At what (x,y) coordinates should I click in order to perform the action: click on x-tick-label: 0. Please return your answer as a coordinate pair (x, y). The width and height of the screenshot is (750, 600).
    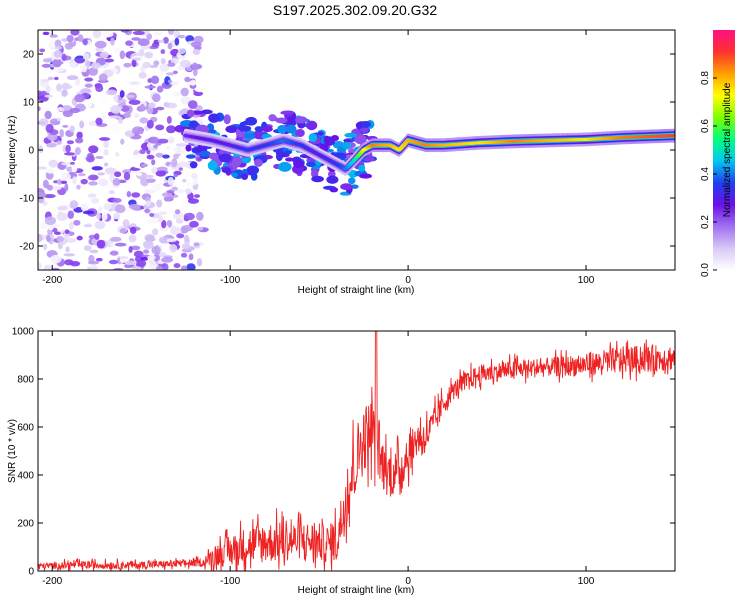
    Looking at the image, I should click on (408, 581).